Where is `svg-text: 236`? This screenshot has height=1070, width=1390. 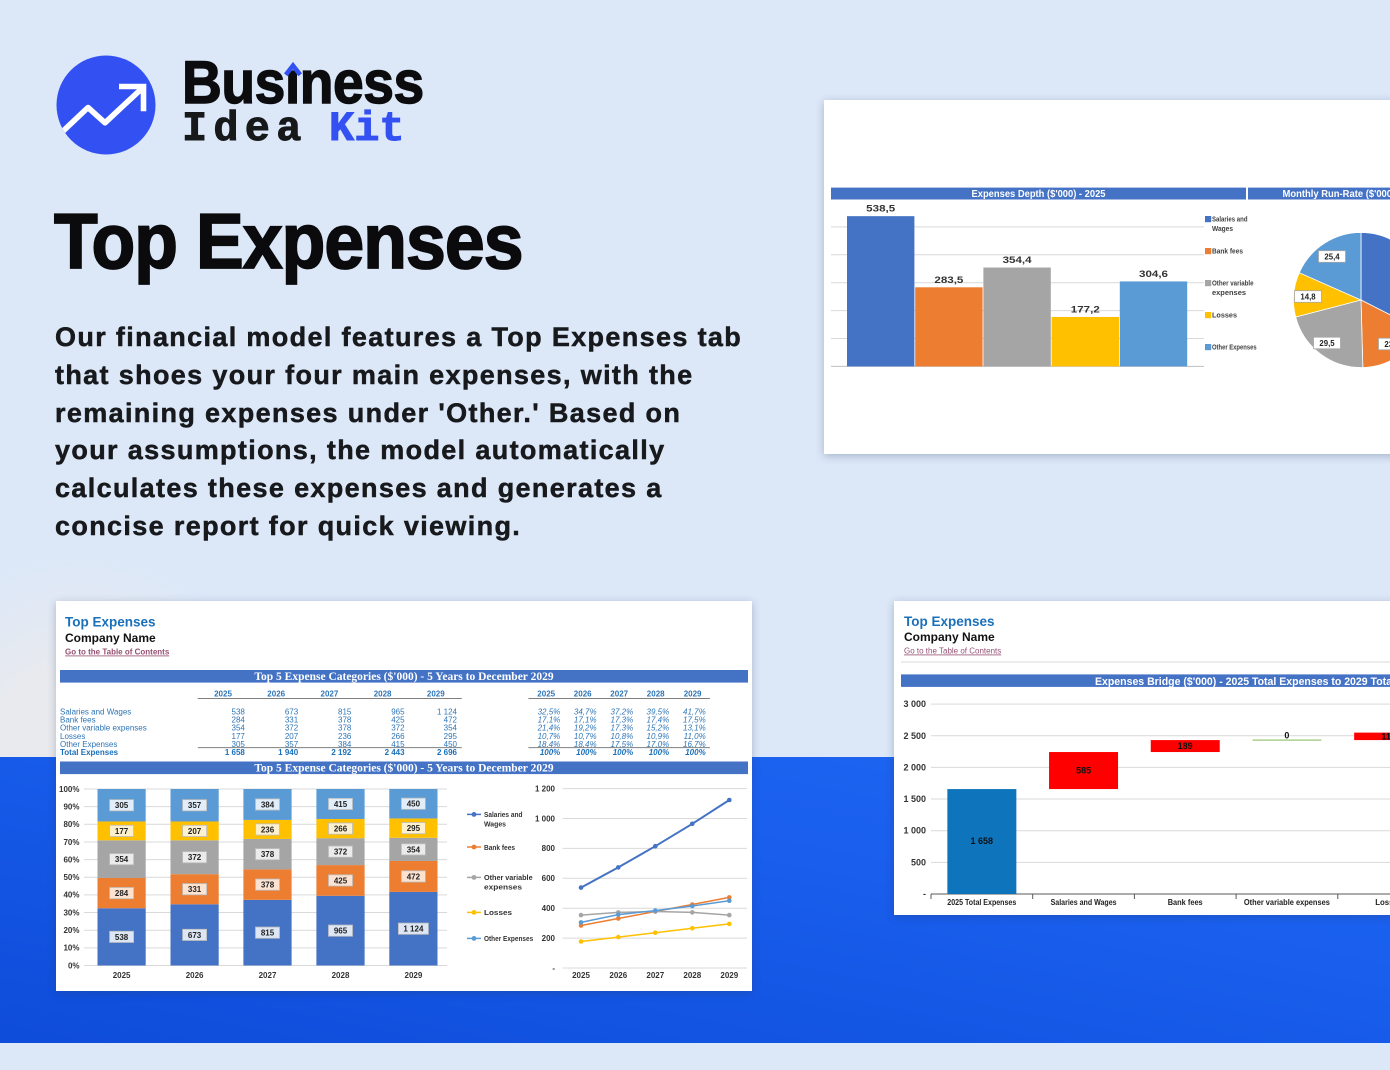
svg-text: 236 is located at coordinates (268, 829).